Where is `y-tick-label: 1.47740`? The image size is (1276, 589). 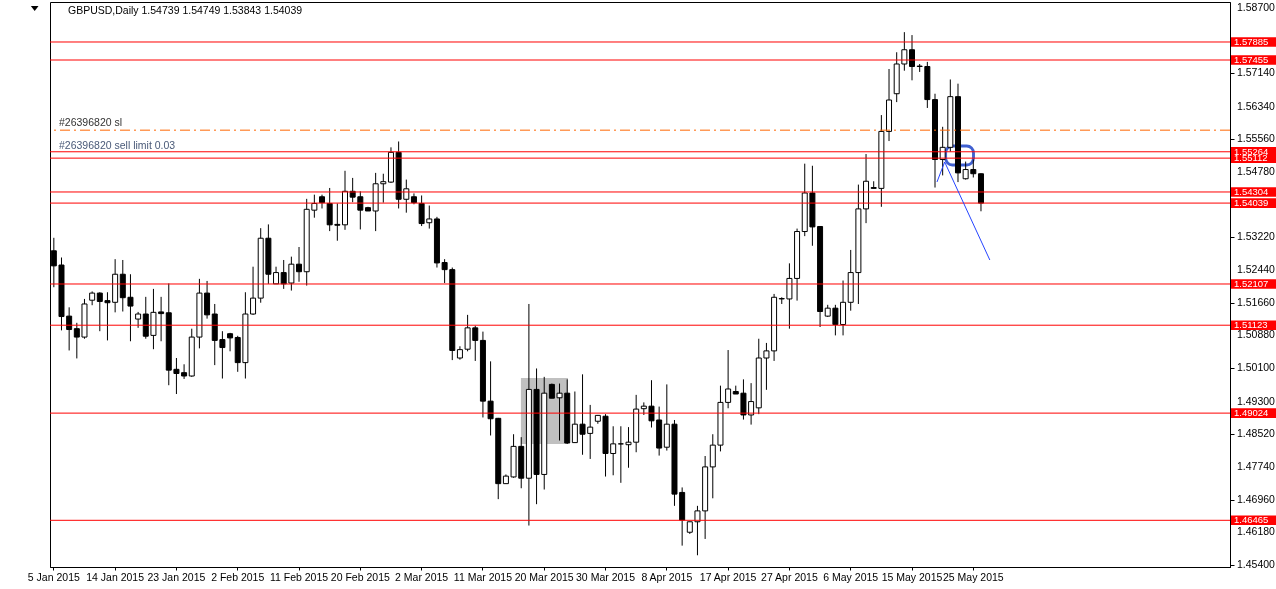
y-tick-label: 1.47740 is located at coordinates (1256, 465).